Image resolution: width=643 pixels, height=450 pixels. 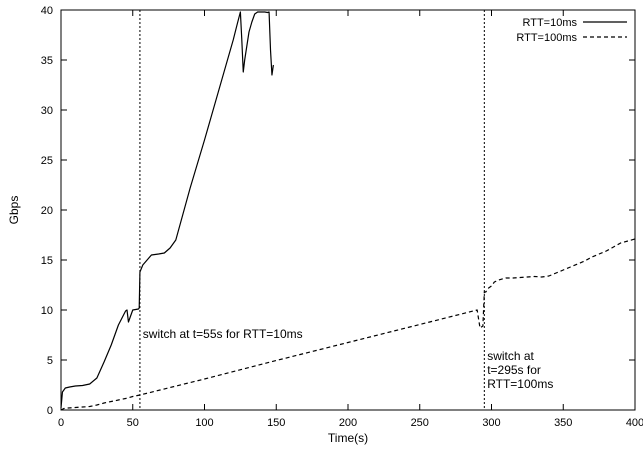 I want to click on annotation: switch at t=55s for RTT=10ms, so click(x=223, y=334).